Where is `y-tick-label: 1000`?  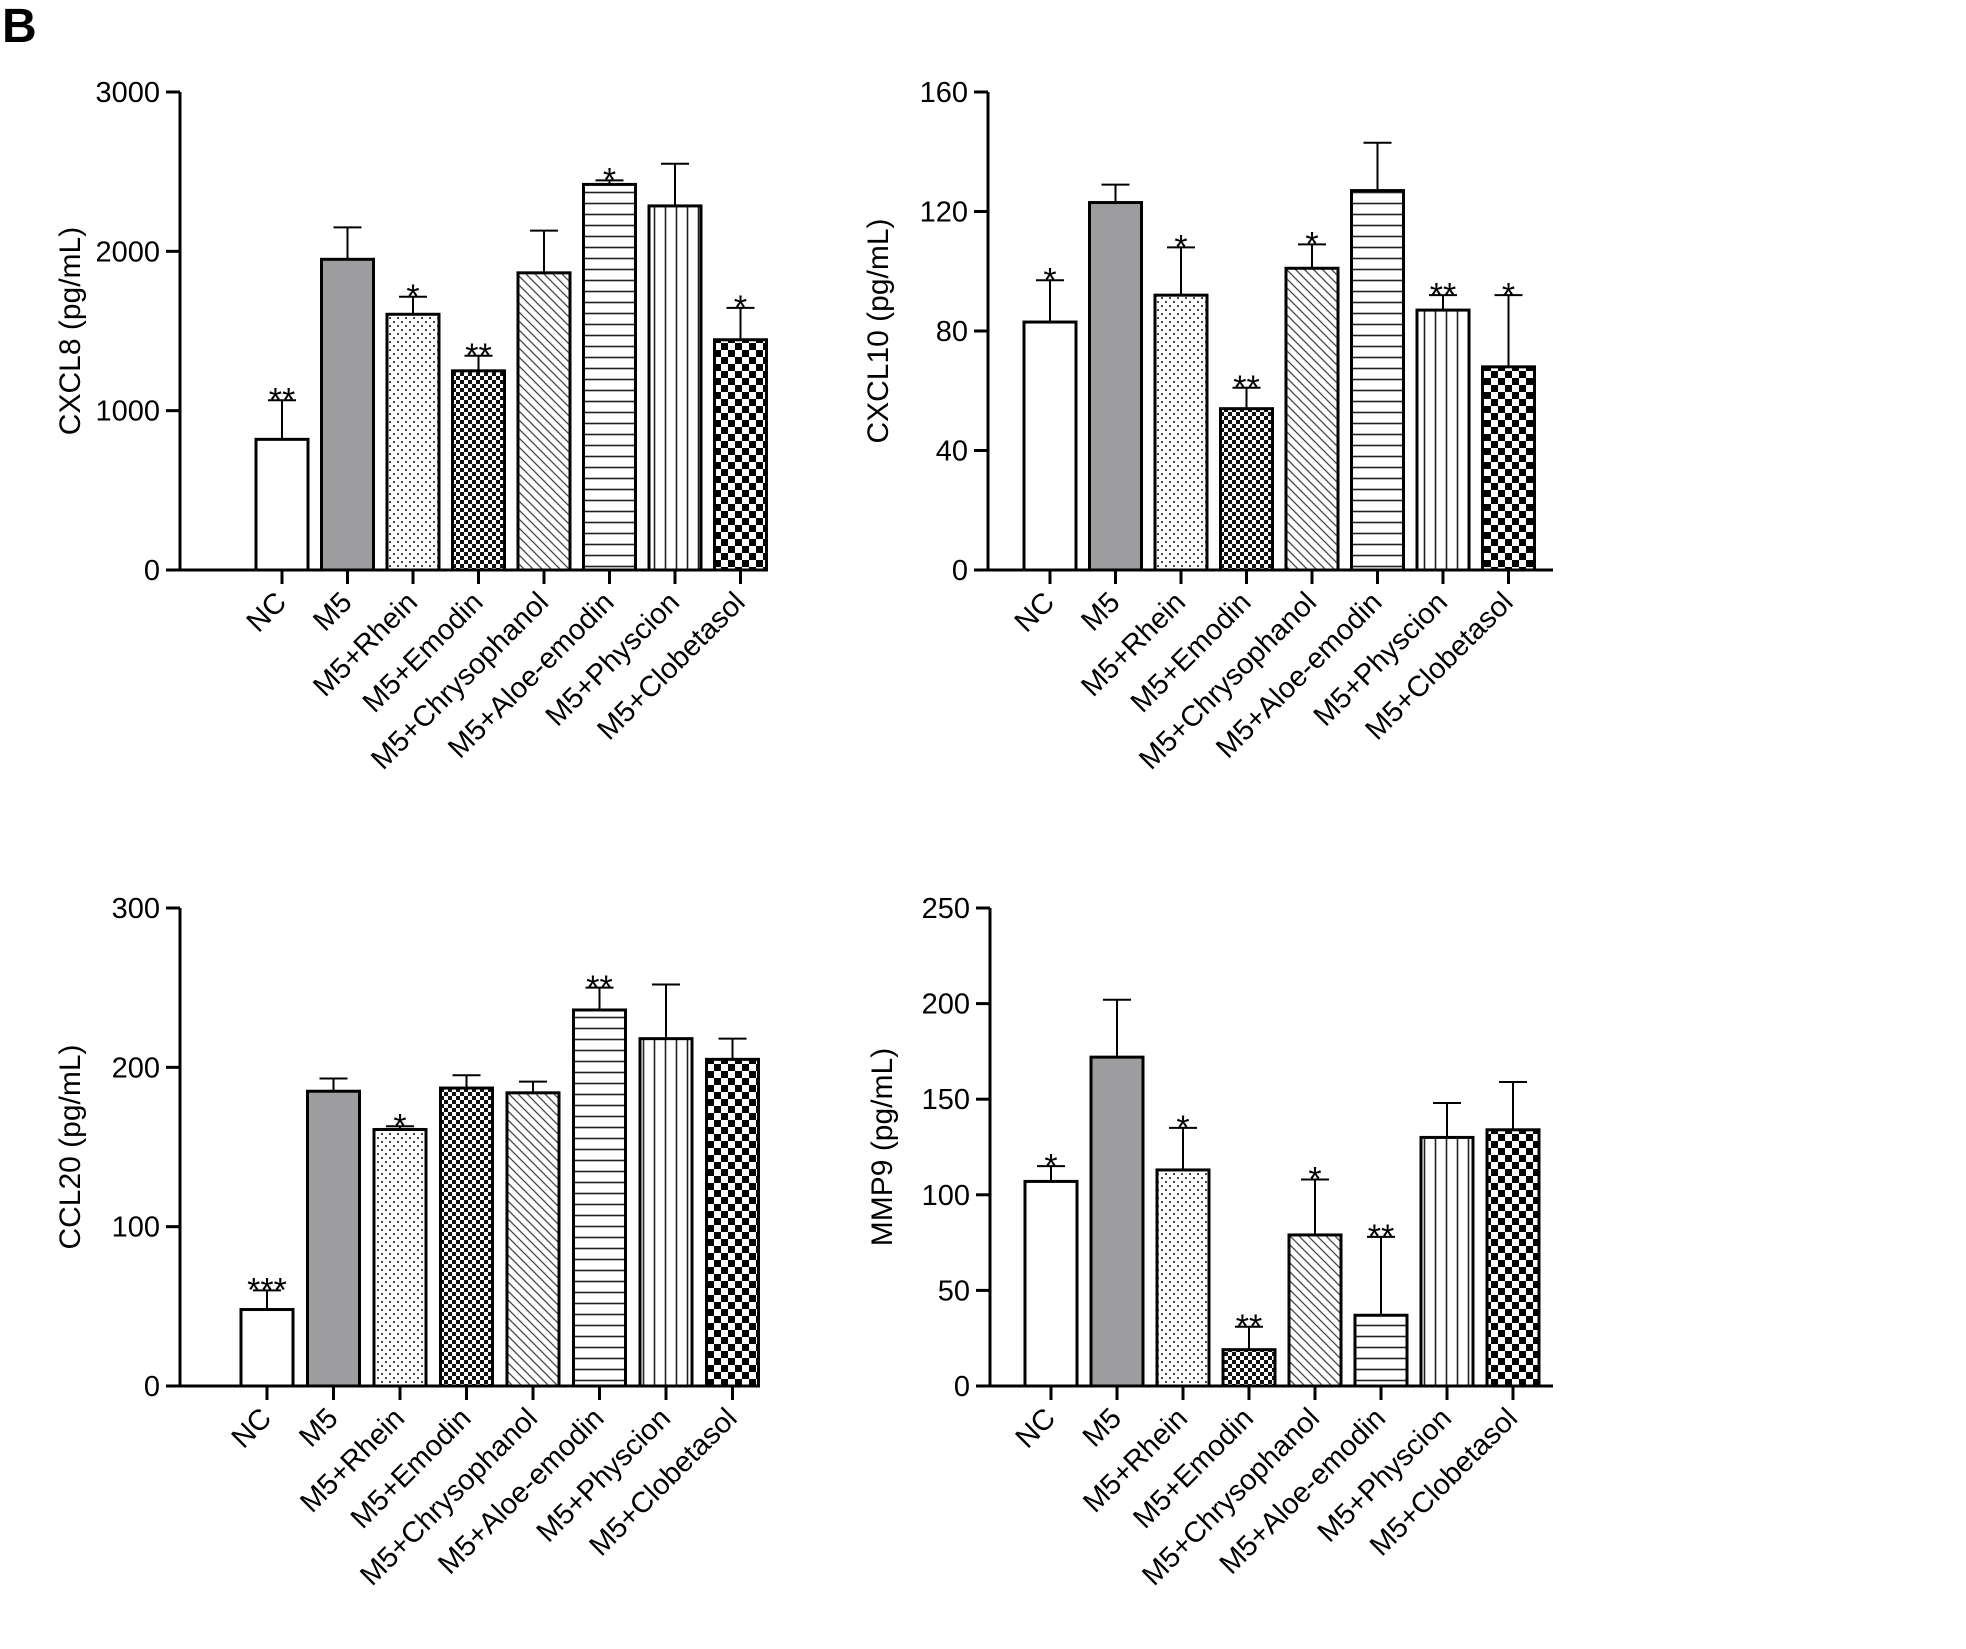 y-tick-label: 1000 is located at coordinates (127, 412).